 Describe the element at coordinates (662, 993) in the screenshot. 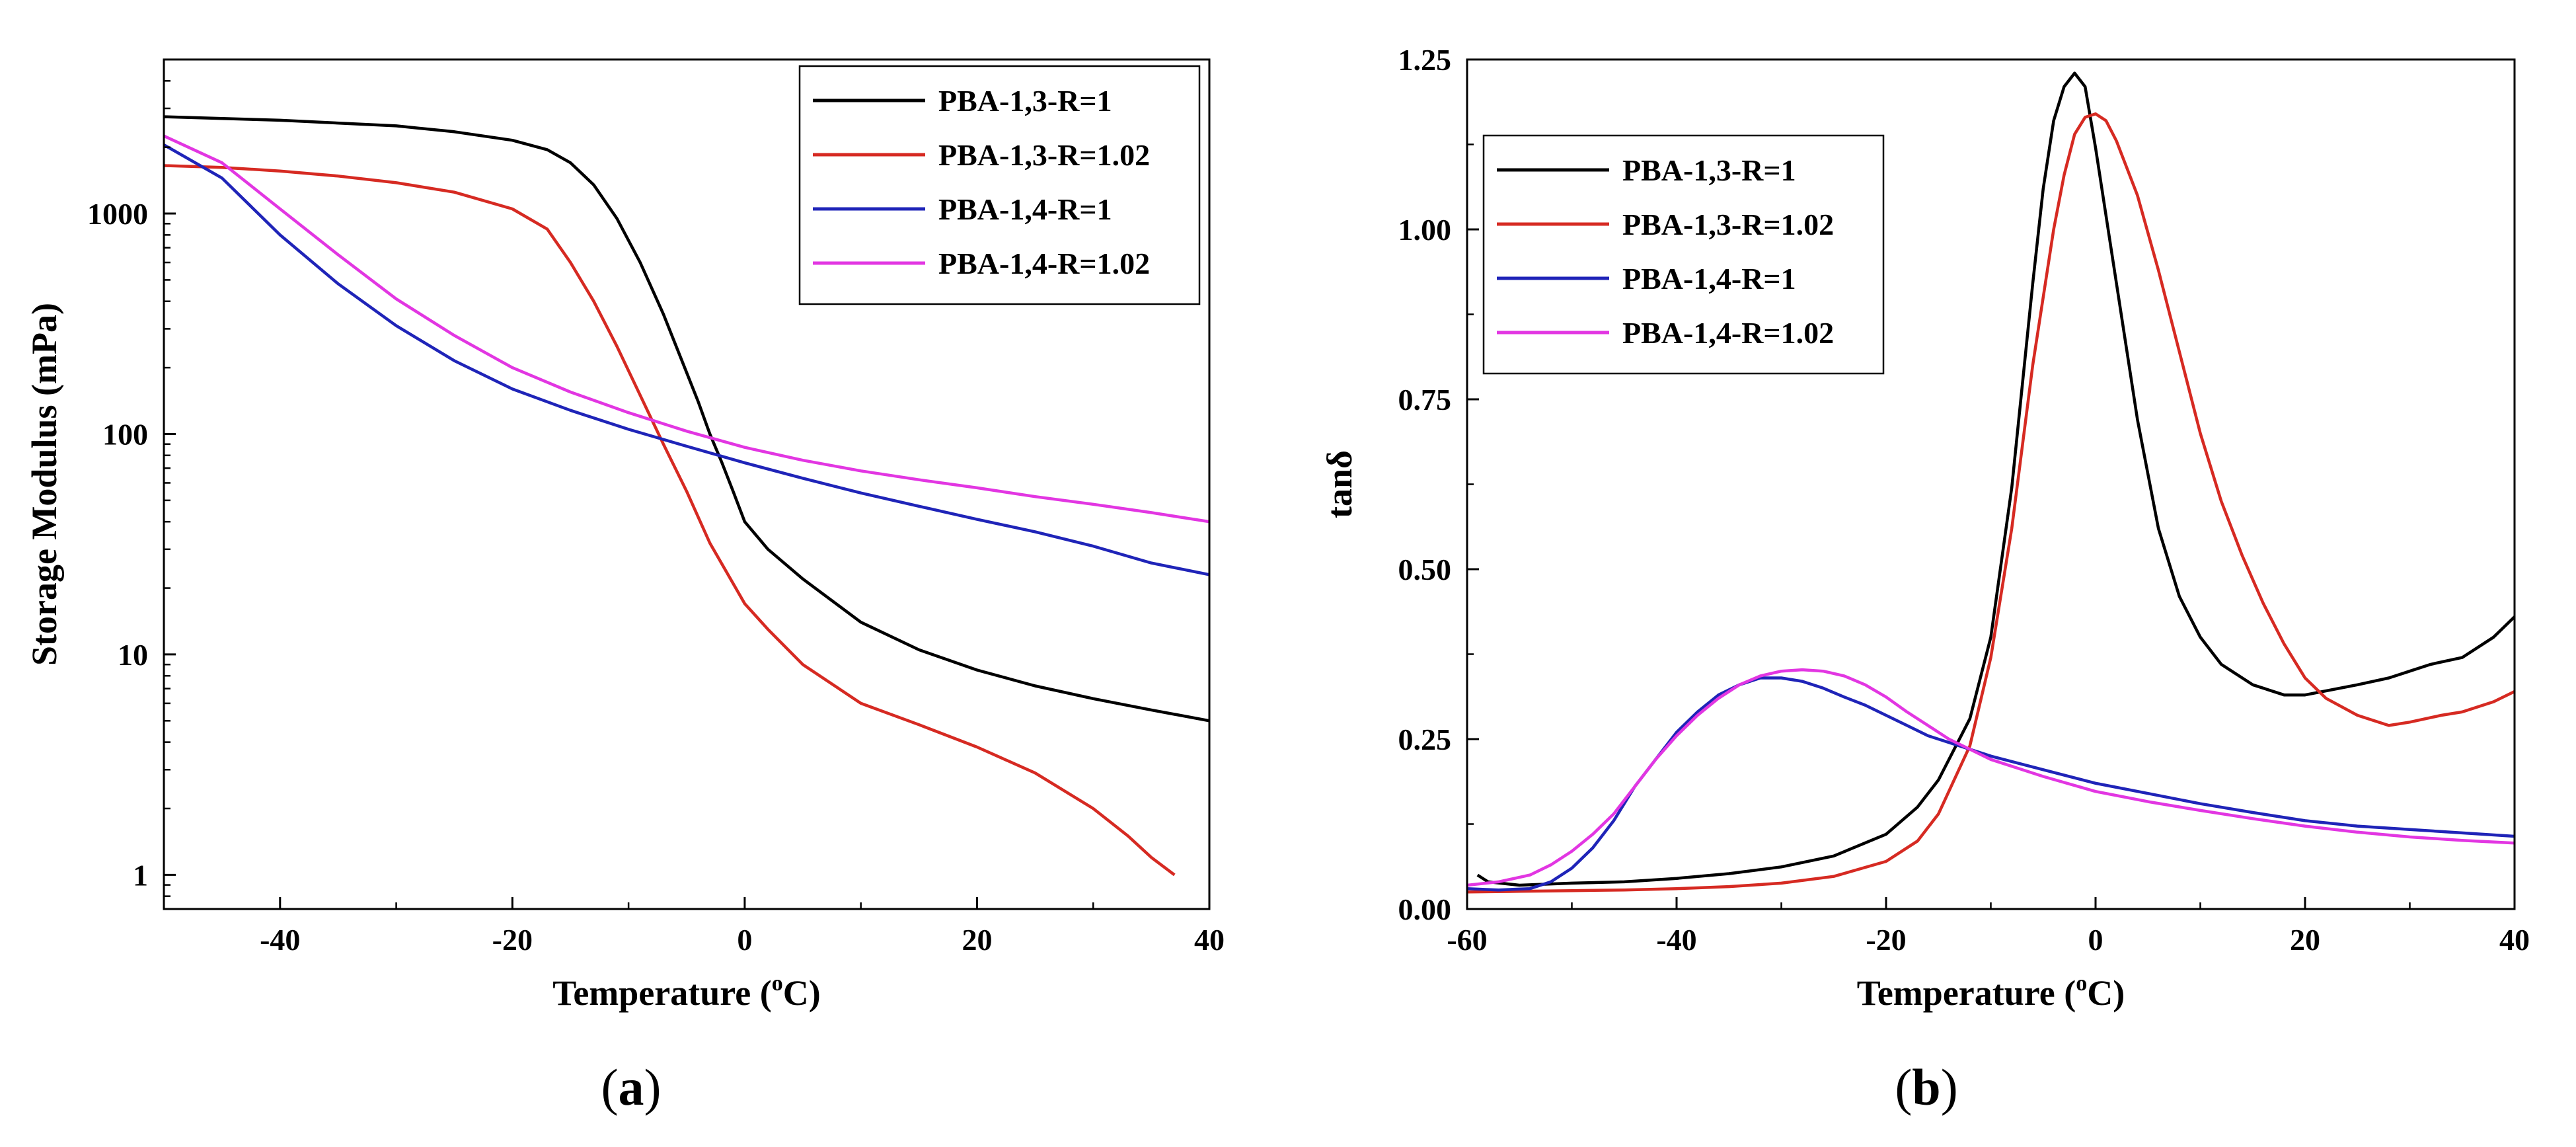

I see `x-axis-label-text-a: Temperature (` at that location.